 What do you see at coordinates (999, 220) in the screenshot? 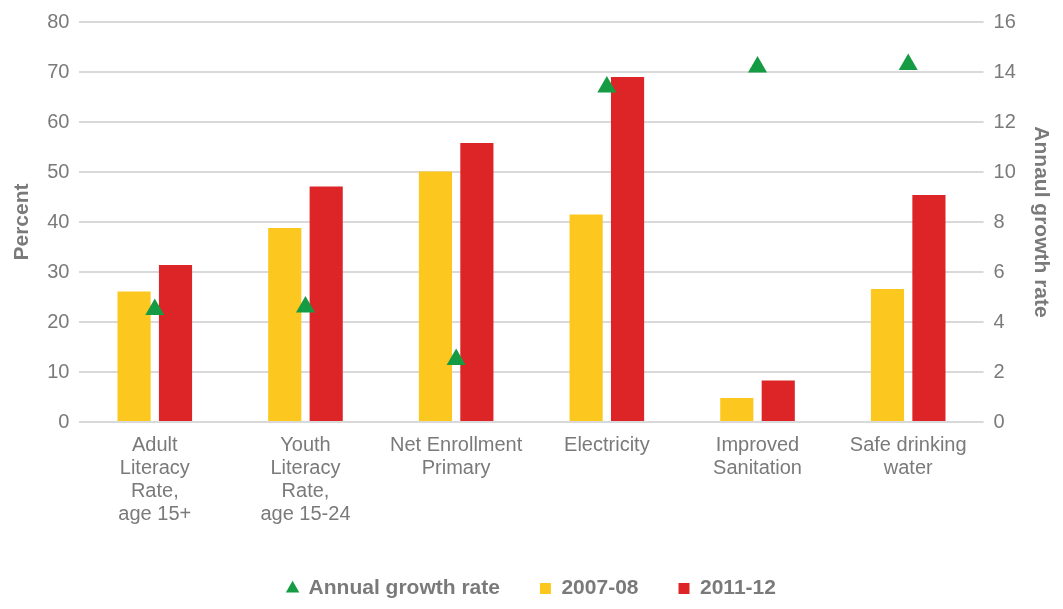
I see `y2-tick-label: 8` at bounding box center [999, 220].